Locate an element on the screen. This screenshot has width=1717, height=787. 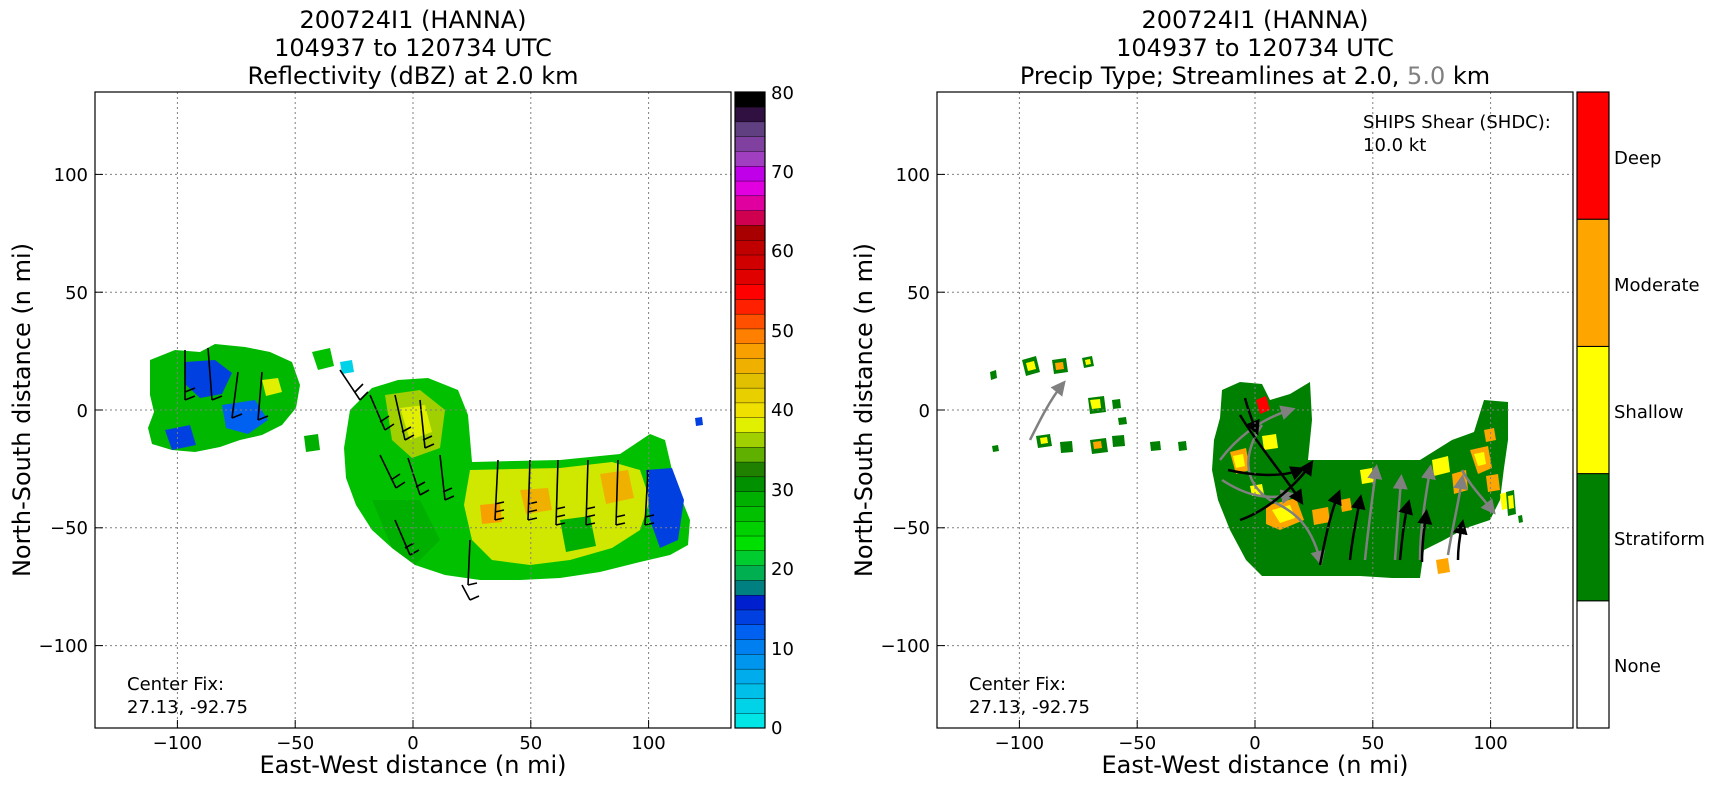
colorbar-tick-label: 50 is located at coordinates (782, 331).